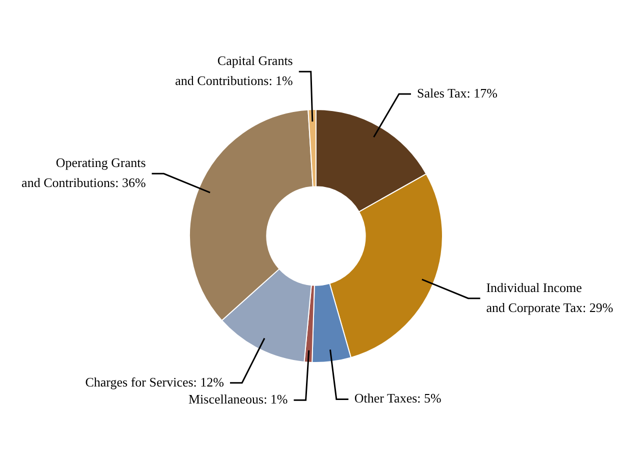 Image resolution: width=633 pixels, height=473 pixels. What do you see at coordinates (550, 297) in the screenshot?
I see `slice-label: Individual Income and Corporate Tax: 29%` at bounding box center [550, 297].